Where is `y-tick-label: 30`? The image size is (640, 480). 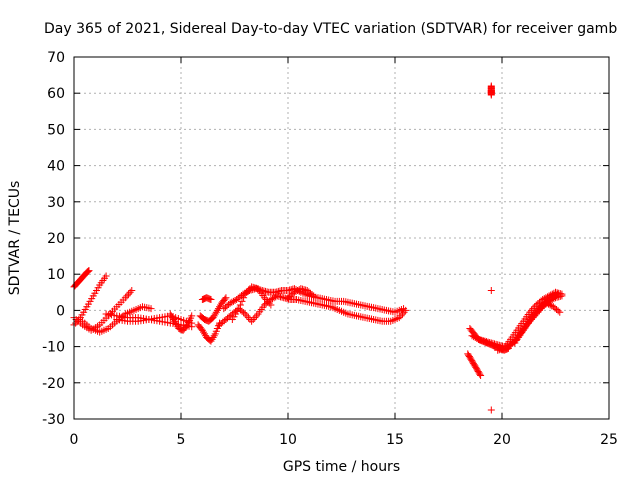
y-tick-label: 30 is located at coordinates (56, 203).